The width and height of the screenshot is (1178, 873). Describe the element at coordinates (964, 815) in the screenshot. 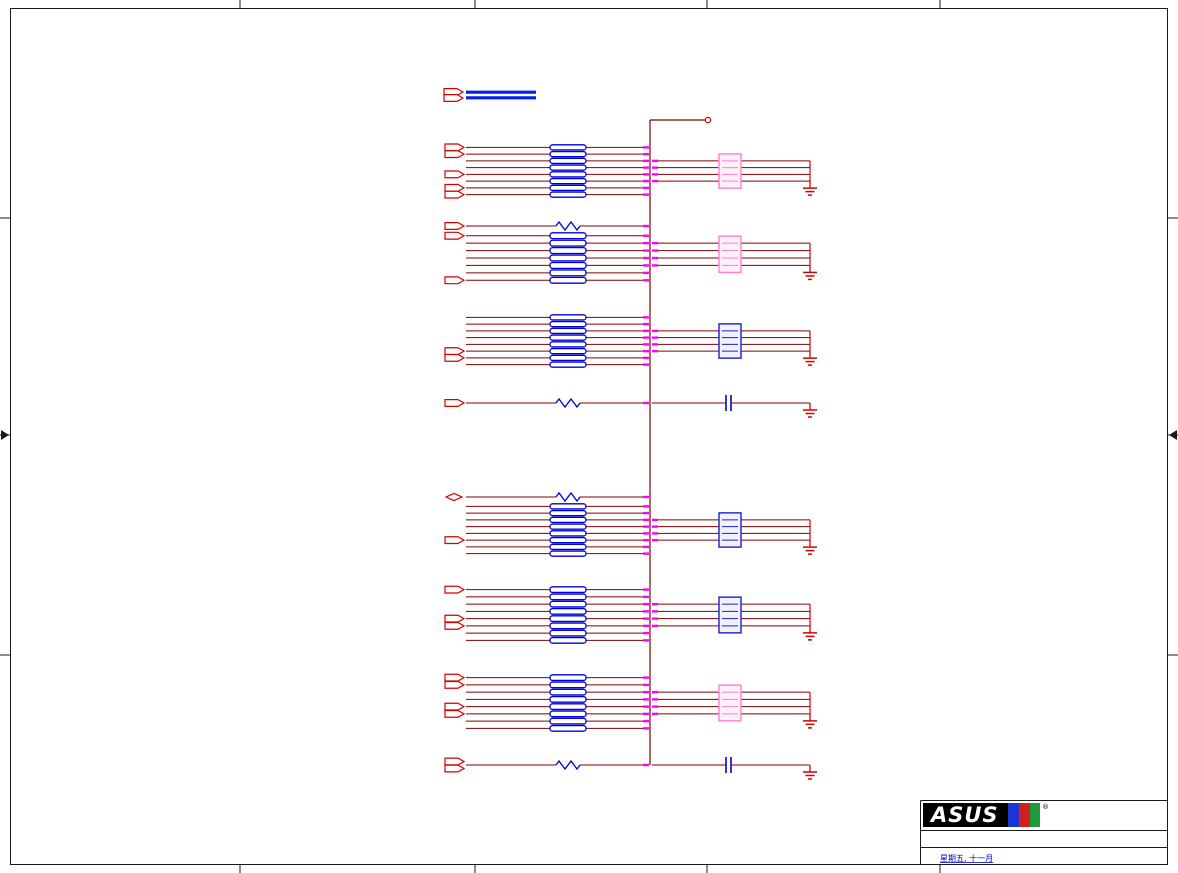

I see `asus-logo-text: ASUS` at that location.